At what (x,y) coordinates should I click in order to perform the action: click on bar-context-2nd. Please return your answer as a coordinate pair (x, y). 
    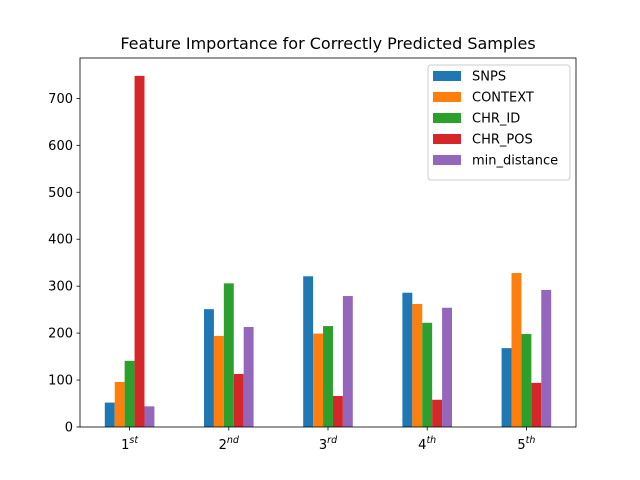
    Looking at the image, I should click on (218, 381).